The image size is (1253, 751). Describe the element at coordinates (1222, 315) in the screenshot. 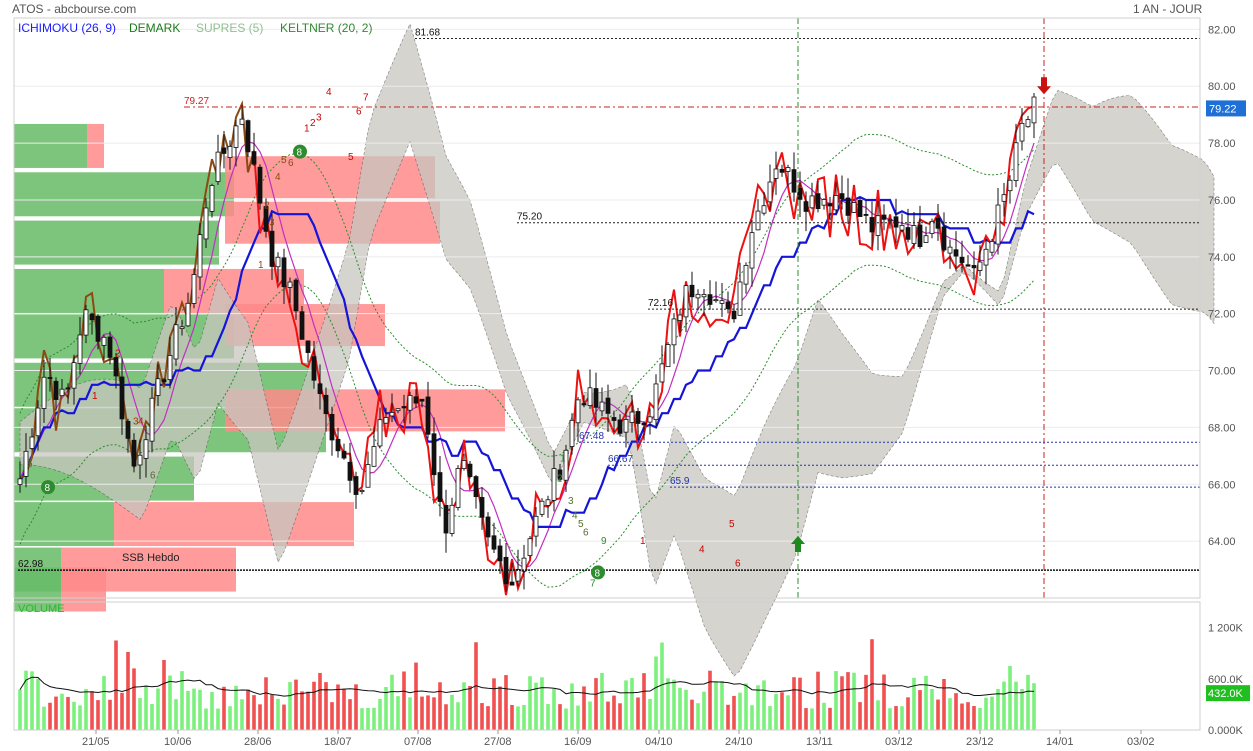

I see `y-tick-label: 72.00` at that location.